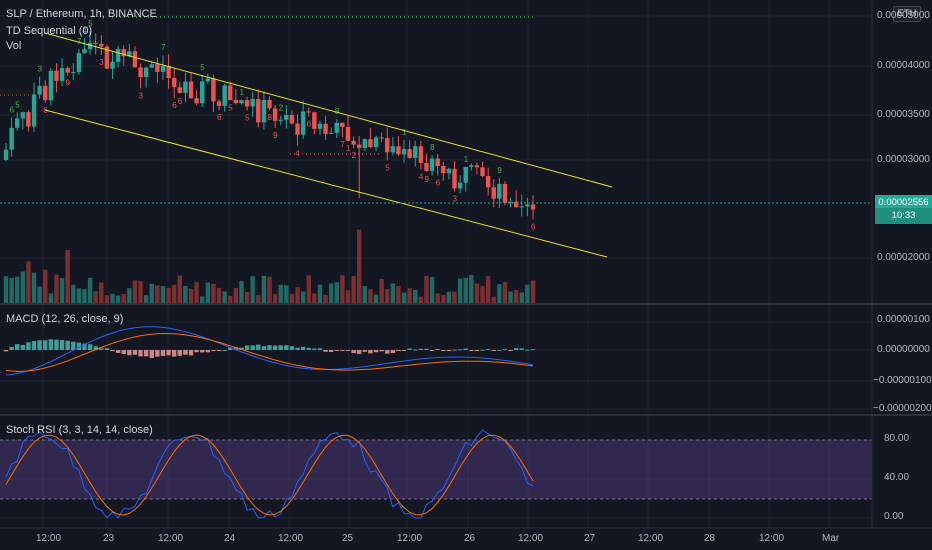  What do you see at coordinates (81, 14) in the screenshot?
I see `symbol-legend: SLP / Ethereum, 1h, BINANCE` at bounding box center [81, 14].